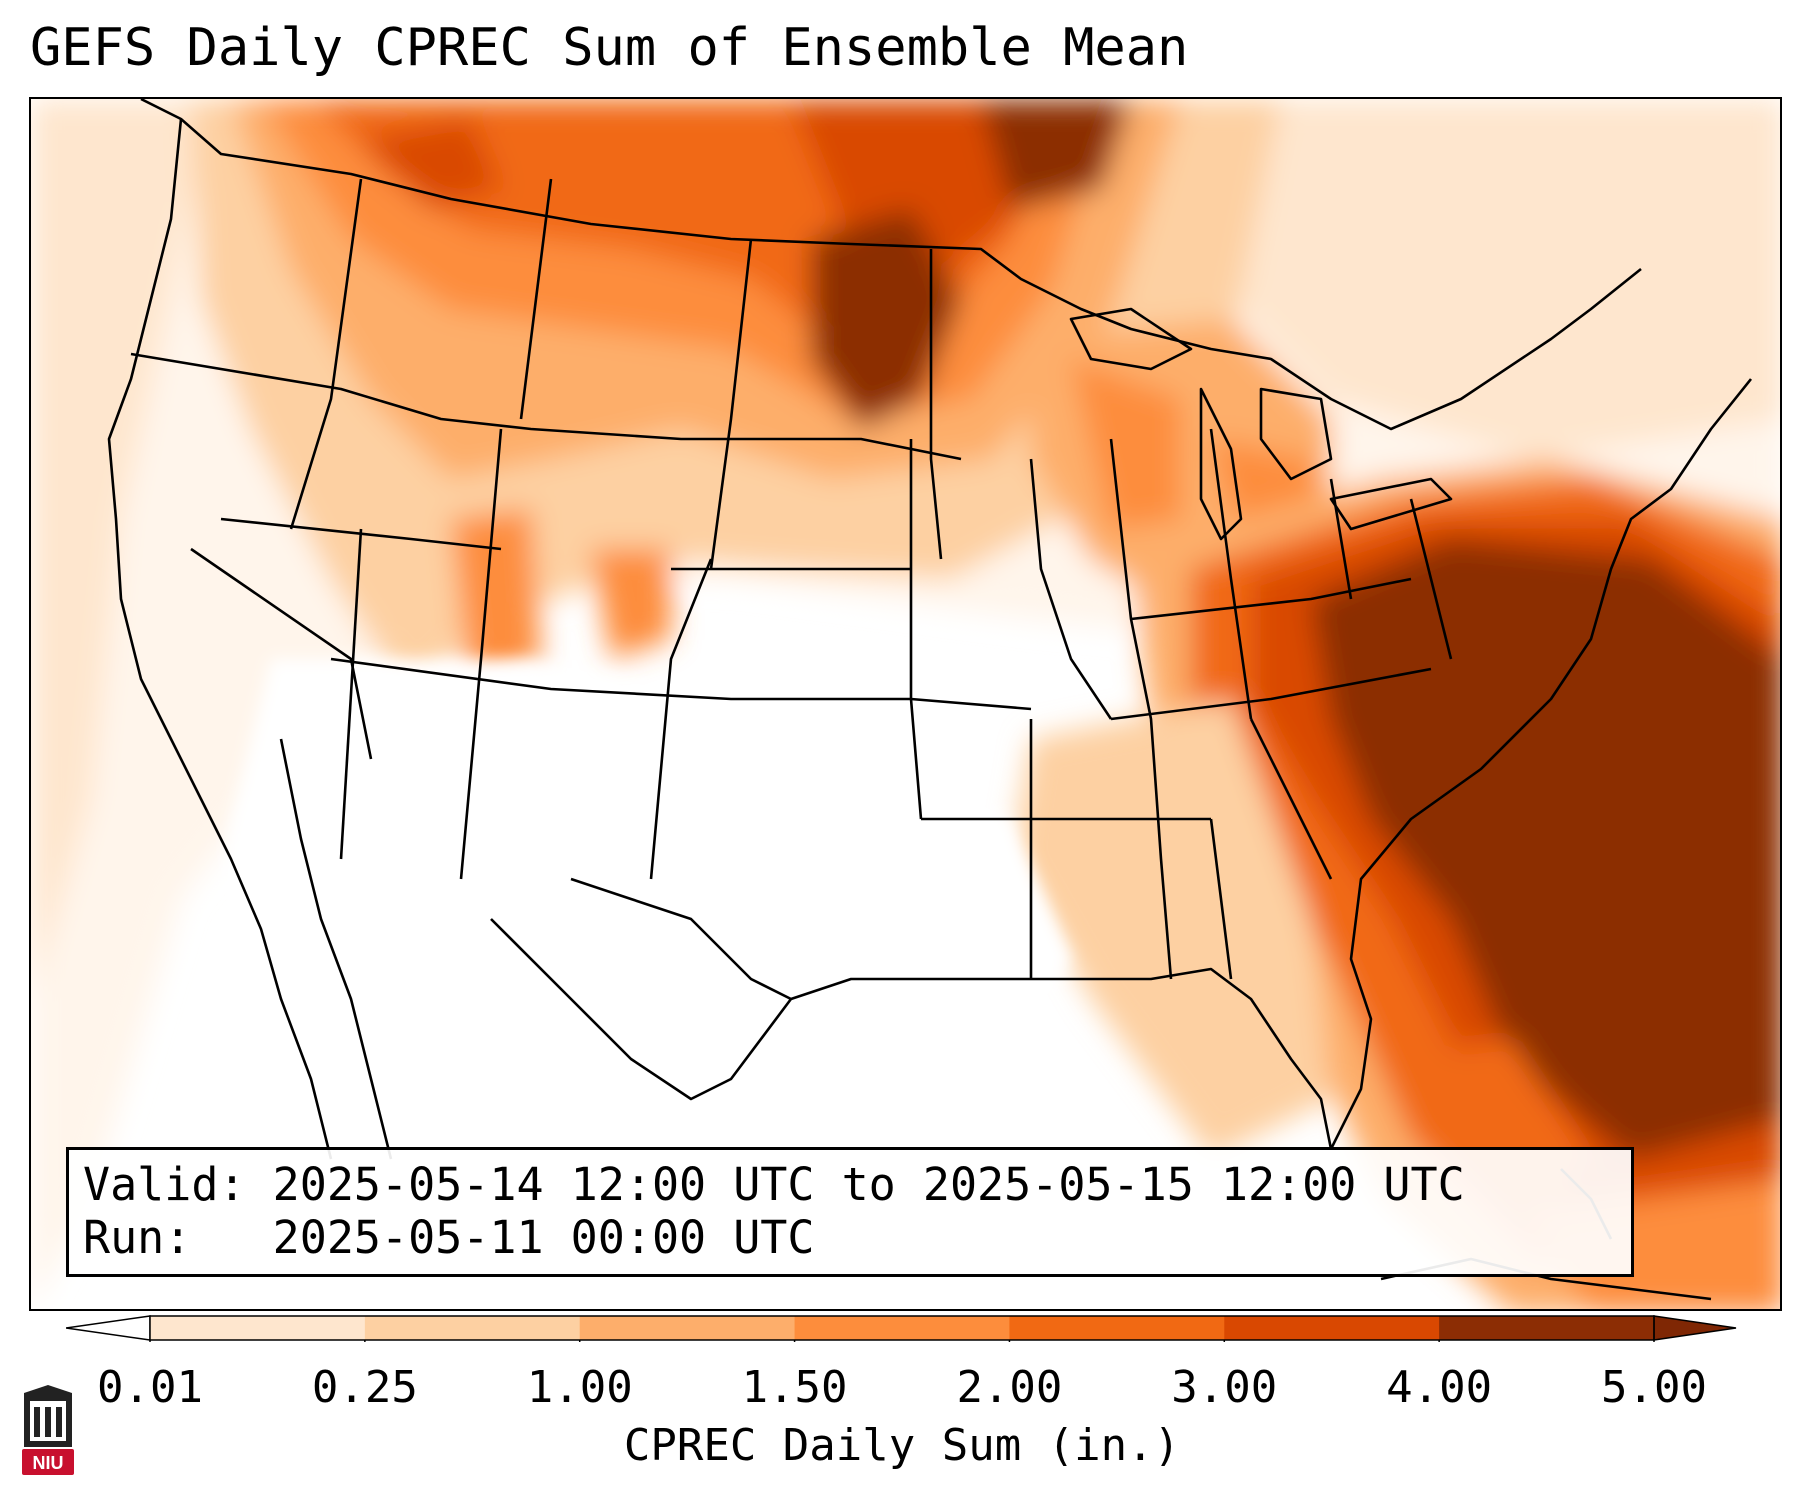 The width and height of the screenshot is (1803, 1500). Describe the element at coordinates (579, 1387) in the screenshot. I see `colorbar-tick-label: 1.00` at that location.